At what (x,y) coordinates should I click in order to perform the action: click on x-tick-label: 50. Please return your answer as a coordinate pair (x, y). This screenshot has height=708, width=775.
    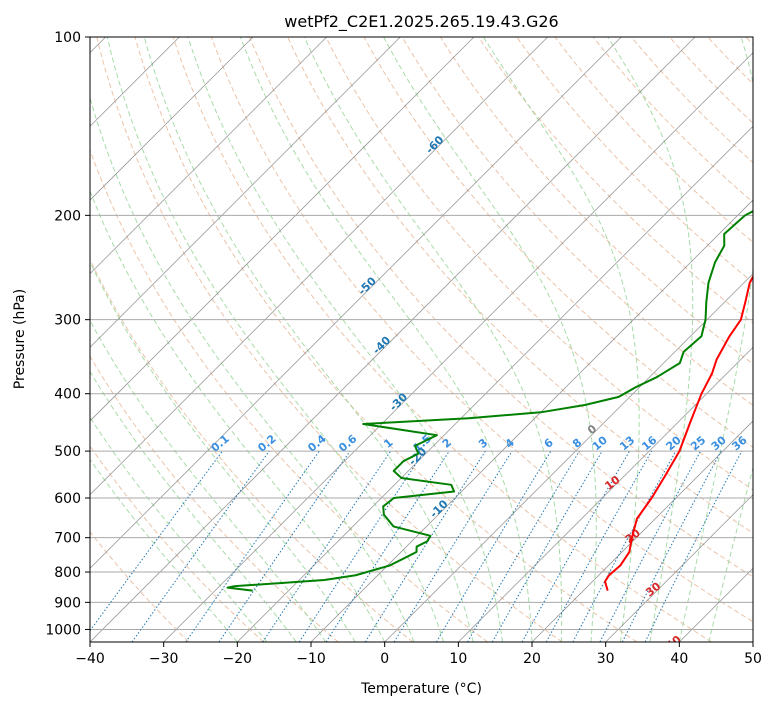
    Looking at the image, I should click on (753, 659).